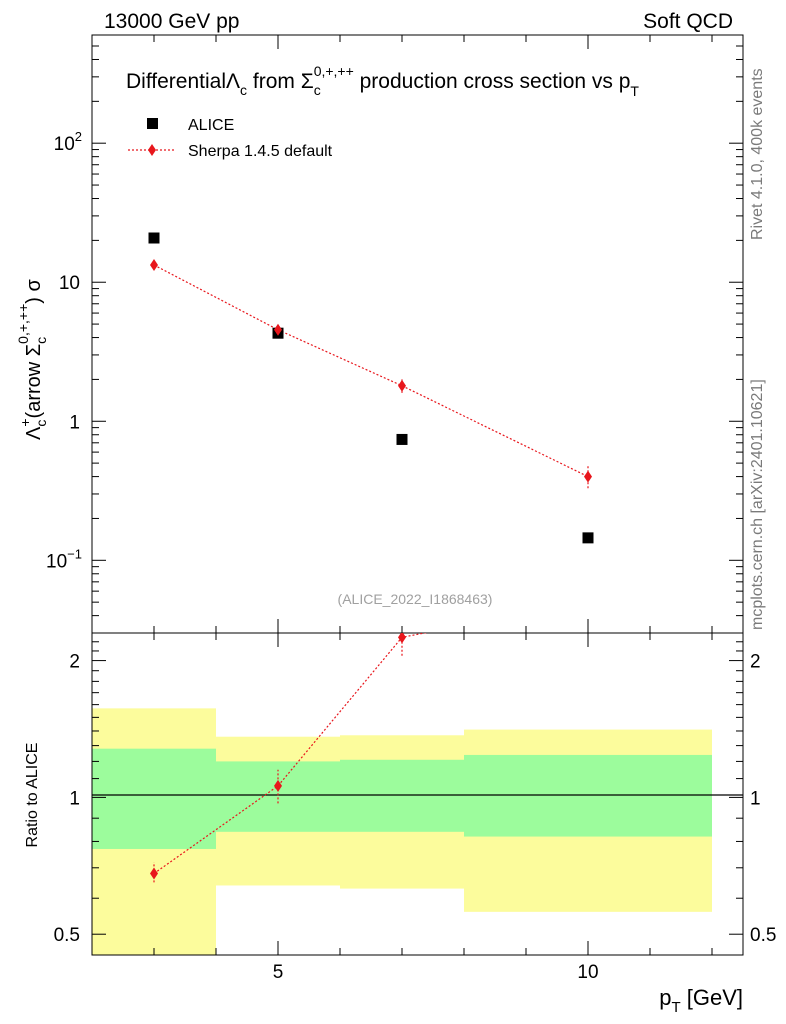 This screenshot has width=786, height=1024. Describe the element at coordinates (152, 123) in the screenshot. I see `legend-alice-marker` at that location.